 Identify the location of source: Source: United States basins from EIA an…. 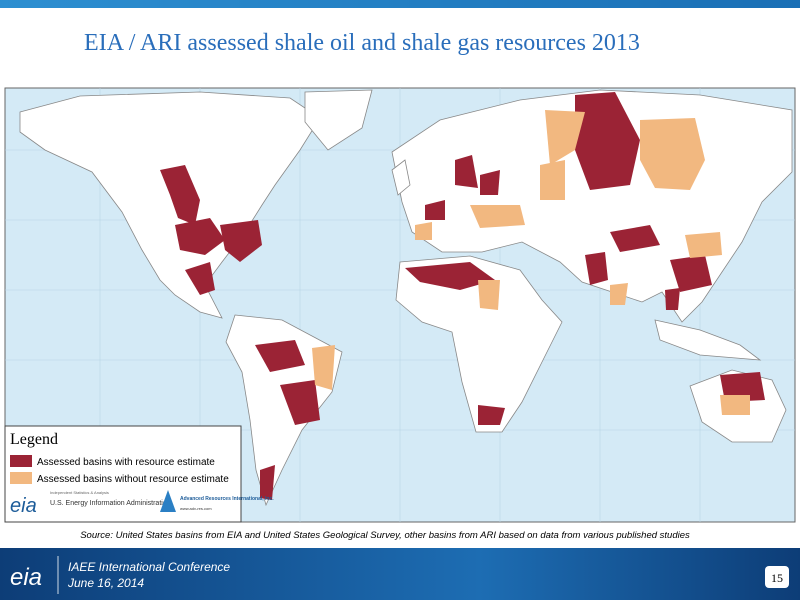
(385, 535).